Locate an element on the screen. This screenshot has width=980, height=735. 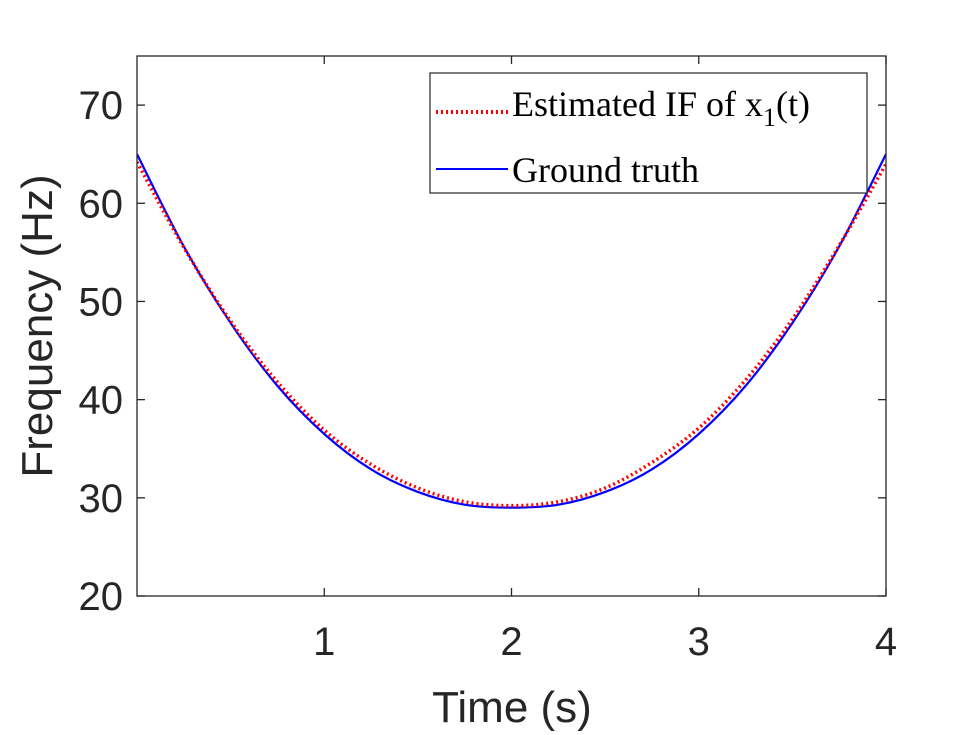
x-tick-label: 1 is located at coordinates (324, 642).